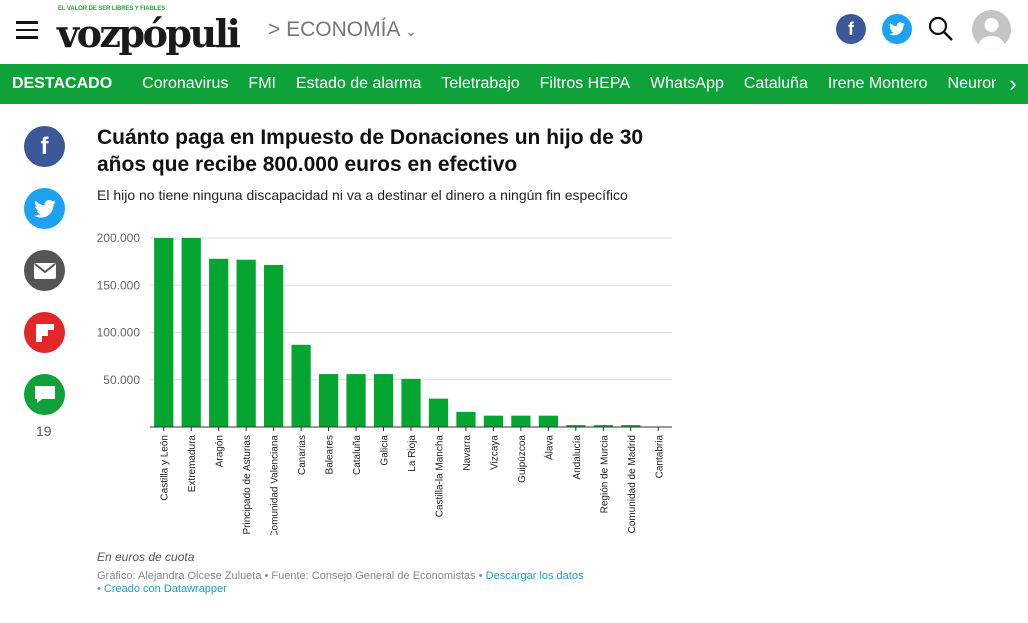 This screenshot has height=623, width=1028. I want to click on x-tick-label: Vizcaya, so click(494, 452).